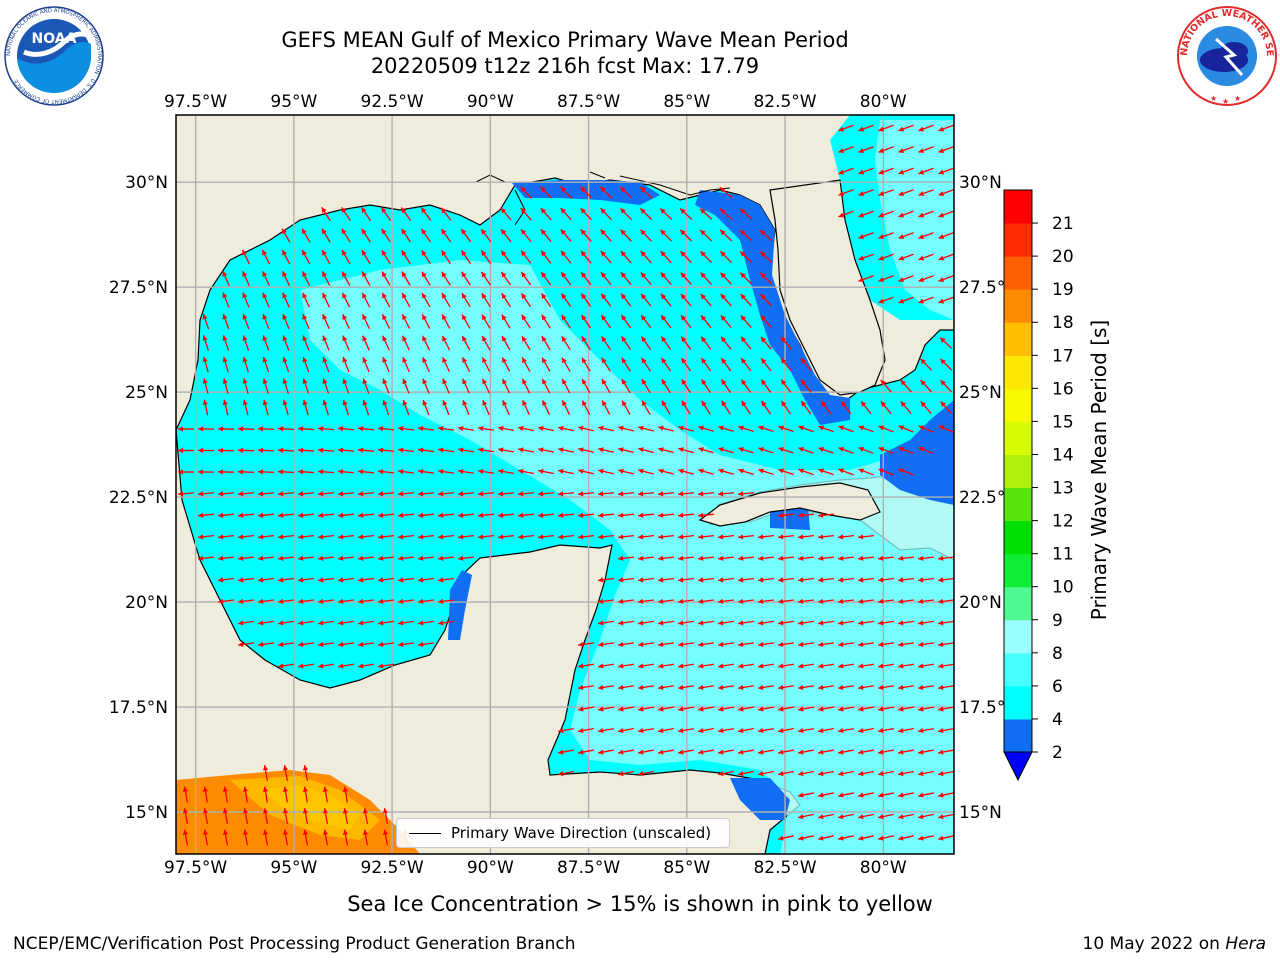  What do you see at coordinates (1057, 720) in the screenshot?
I see `colorbar-tick-label: 4` at bounding box center [1057, 720].